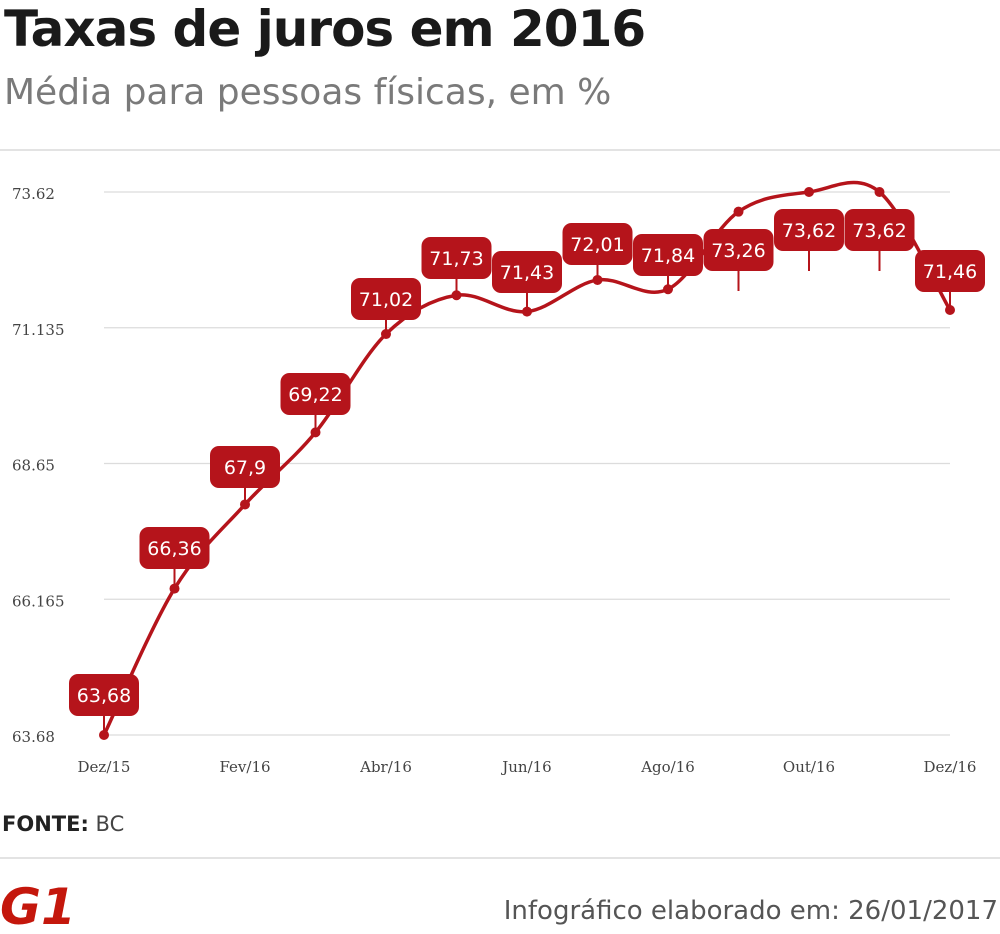 This screenshot has width=1000, height=934. I want to click on chart-subtitle: Média para pessoas físicas, em %, so click(308, 92).